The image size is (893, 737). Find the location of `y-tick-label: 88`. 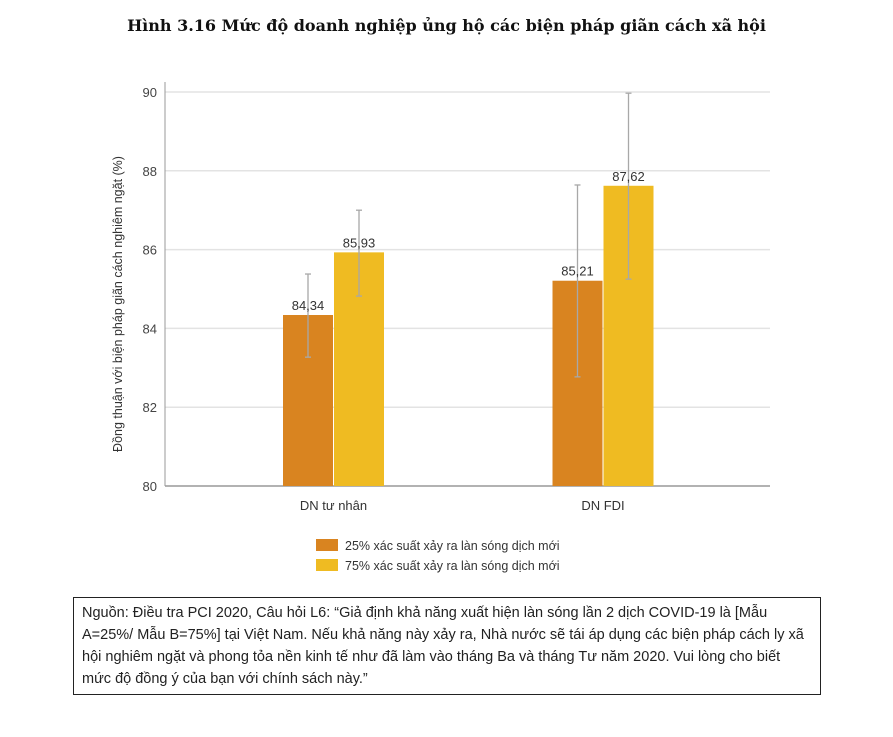

y-tick-label: 88 is located at coordinates (150, 171).